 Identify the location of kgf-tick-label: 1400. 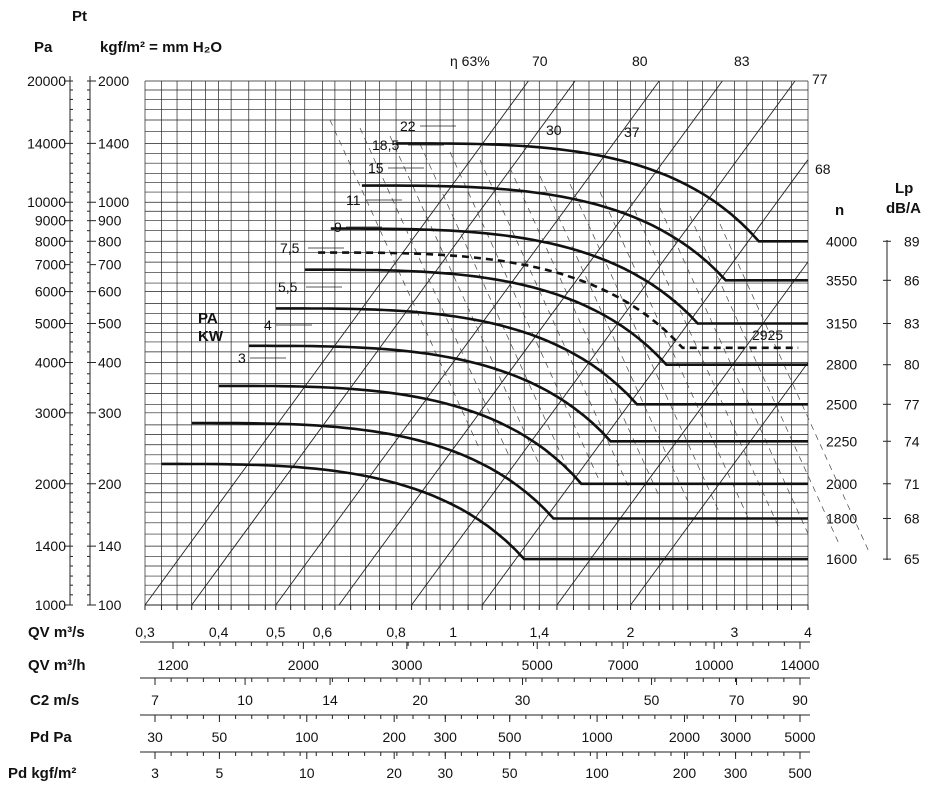
(113, 143).